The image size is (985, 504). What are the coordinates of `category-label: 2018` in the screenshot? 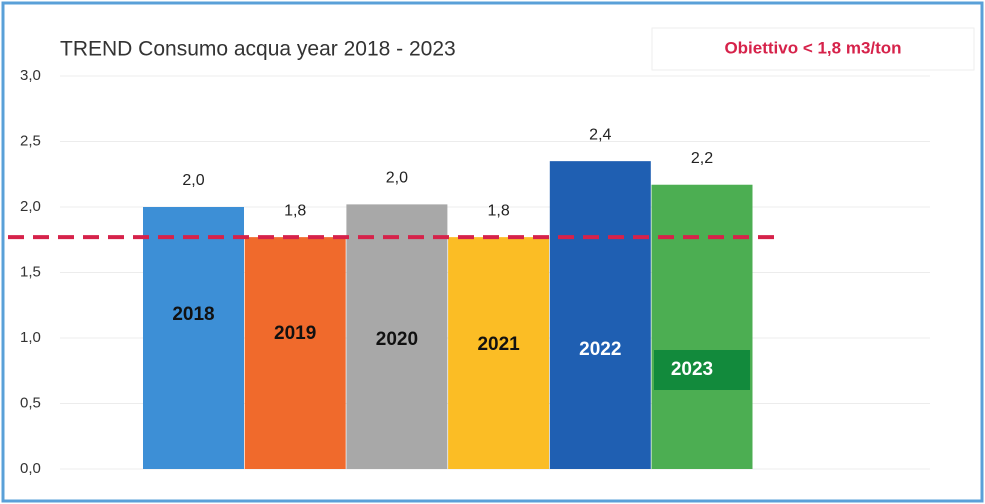 It's located at (193, 314).